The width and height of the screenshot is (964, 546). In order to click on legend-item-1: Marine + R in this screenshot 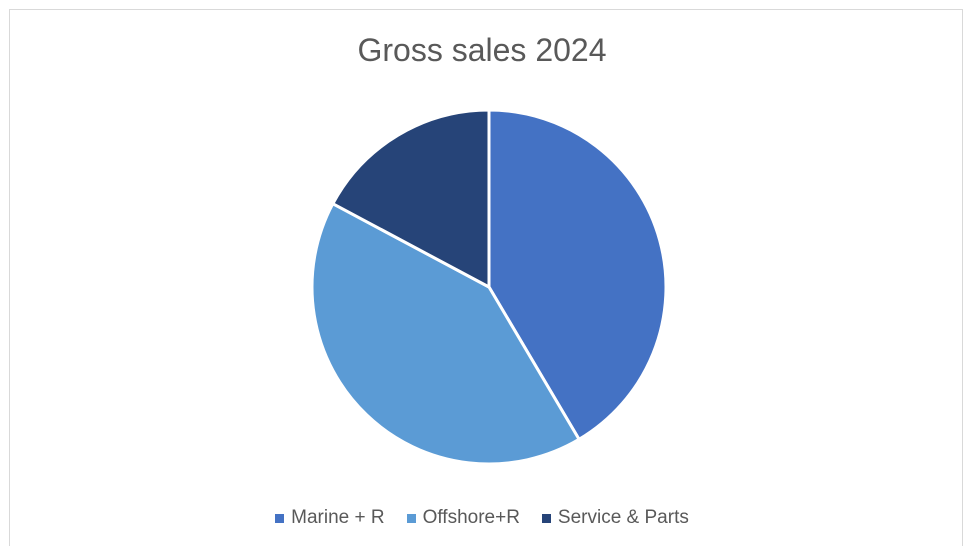, I will do `click(330, 518)`.